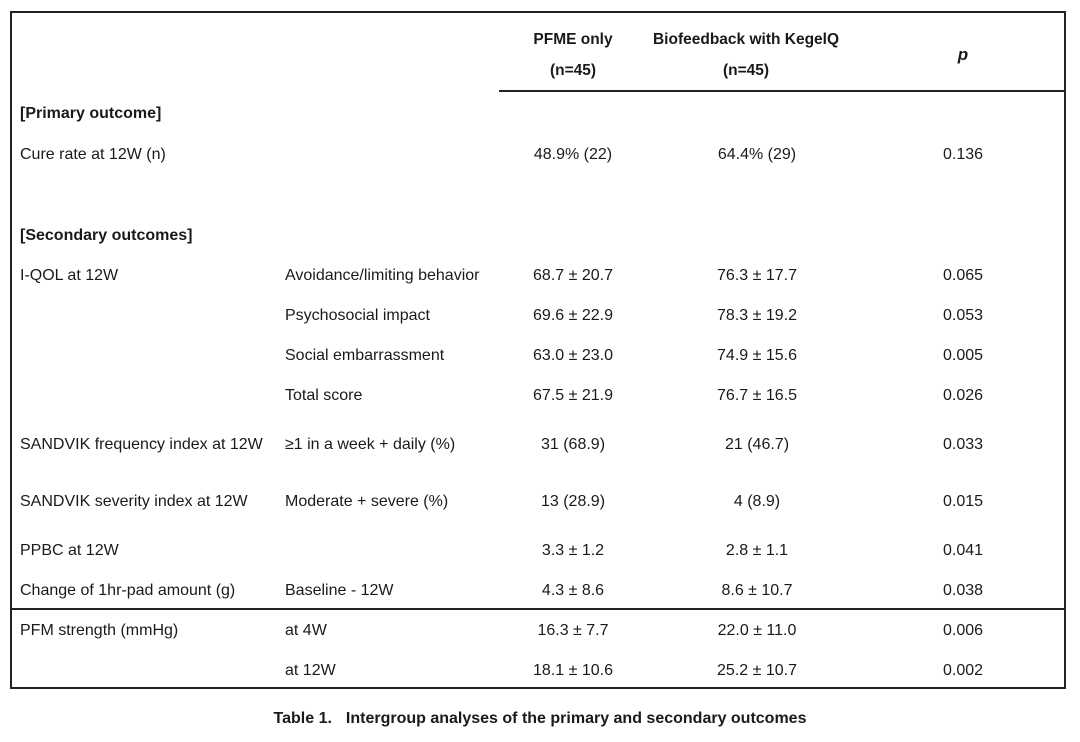 This screenshot has width=1080, height=742. What do you see at coordinates (963, 550) in the screenshot?
I see `row-p-value: 0.041` at bounding box center [963, 550].